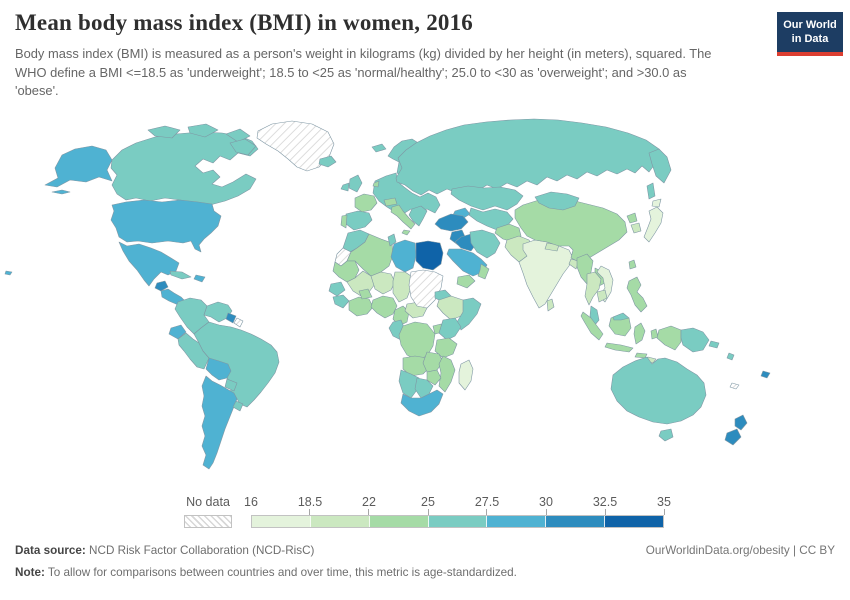 This screenshot has width=850, height=600. I want to click on legend-bin-25–27.5, so click(457, 521).